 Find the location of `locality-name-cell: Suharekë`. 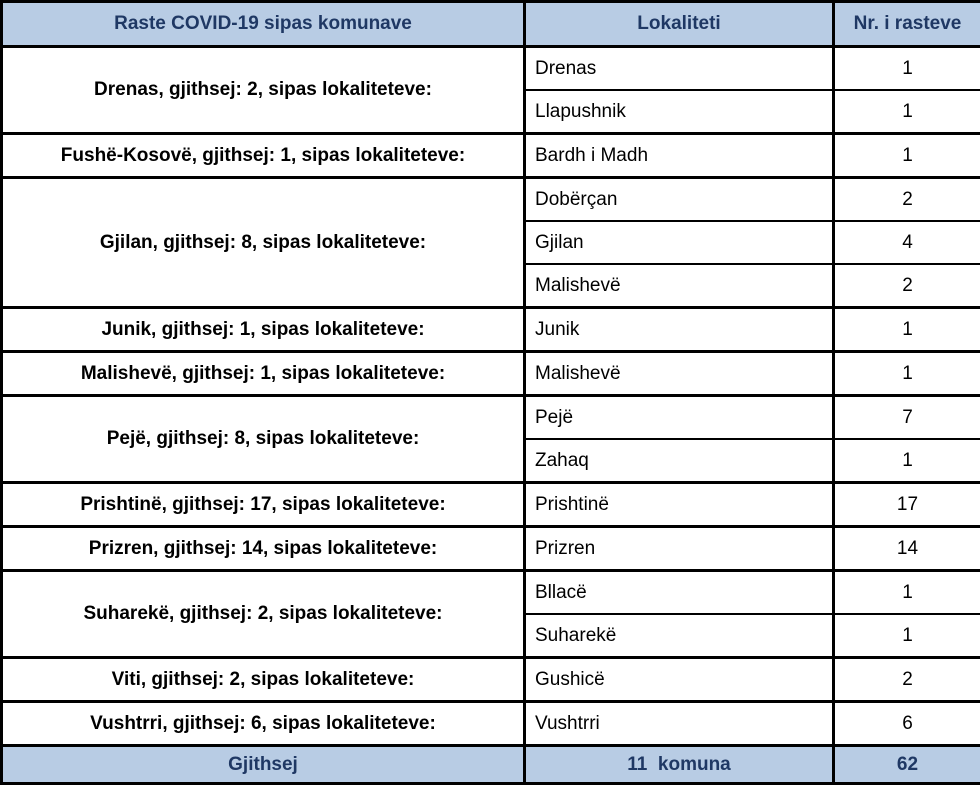

locality-name-cell: Suharekë is located at coordinates (679, 636).